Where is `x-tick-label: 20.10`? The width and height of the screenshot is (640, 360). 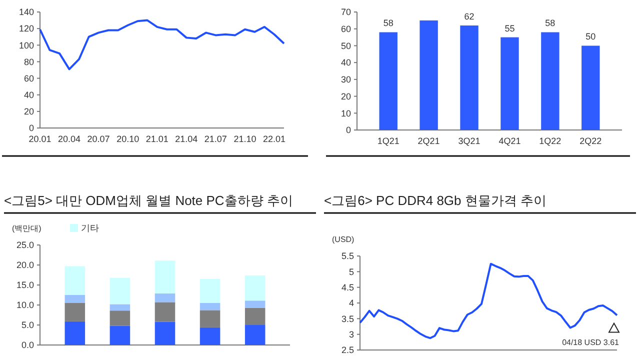
x-tick-label: 20.10 is located at coordinates (128, 139).